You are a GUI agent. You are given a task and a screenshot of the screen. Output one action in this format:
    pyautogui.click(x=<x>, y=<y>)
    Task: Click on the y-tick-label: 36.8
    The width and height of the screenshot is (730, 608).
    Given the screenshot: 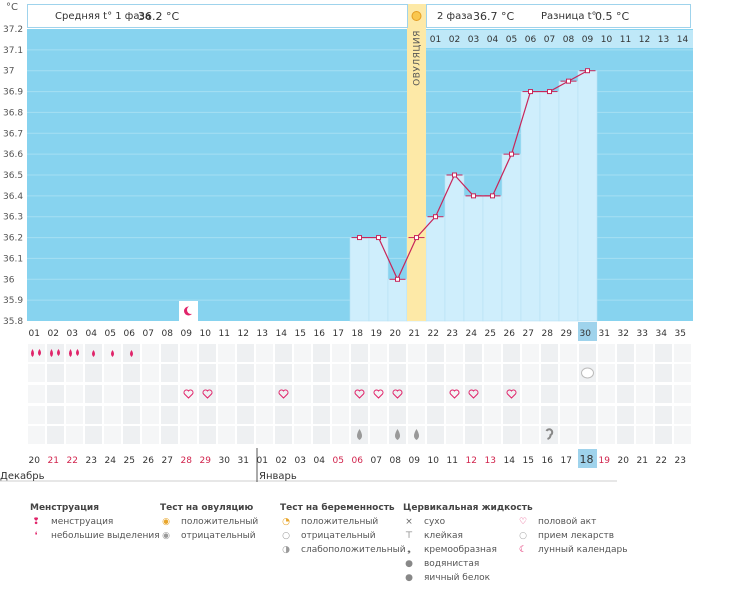 What is the action you would take?
    pyautogui.click(x=13, y=113)
    